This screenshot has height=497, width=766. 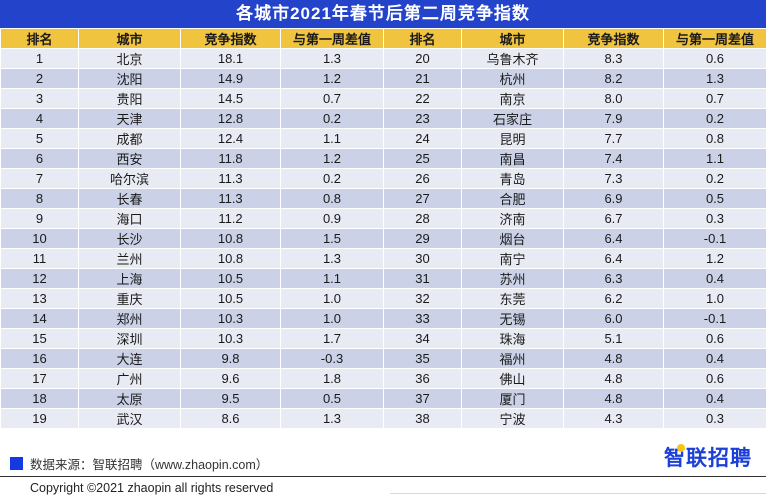 I want to click on index-cell: 11.3, so click(x=230, y=198).